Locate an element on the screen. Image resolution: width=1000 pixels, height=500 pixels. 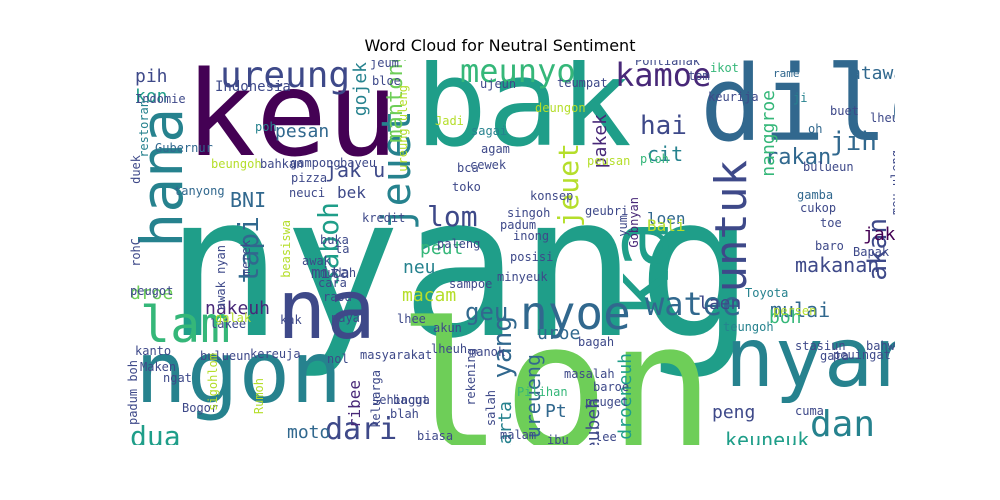
word-oh: oh is located at coordinates (815, 129).